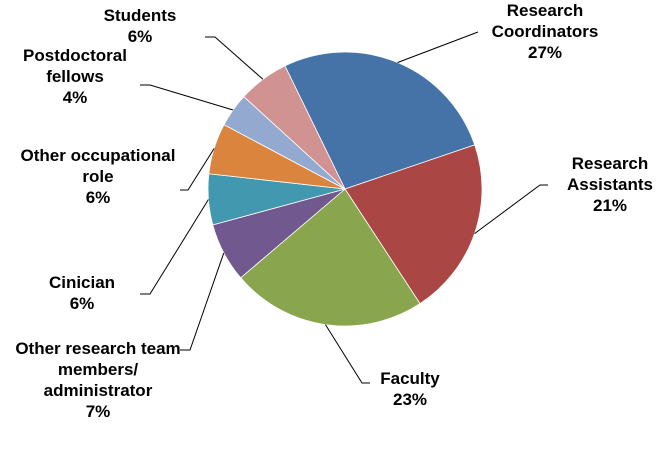  What do you see at coordinates (545, 21) in the screenshot?
I see `slice-name: Research Coordinators` at bounding box center [545, 21].